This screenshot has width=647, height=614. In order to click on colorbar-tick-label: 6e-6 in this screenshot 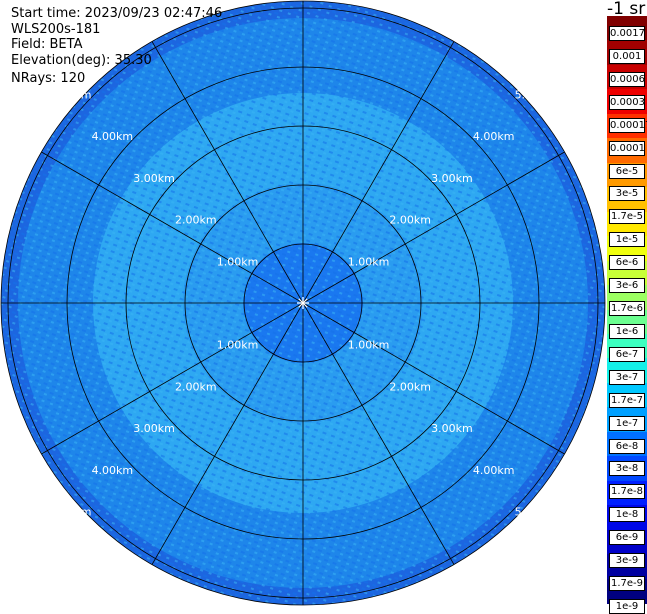, I will do `click(627, 263)`.